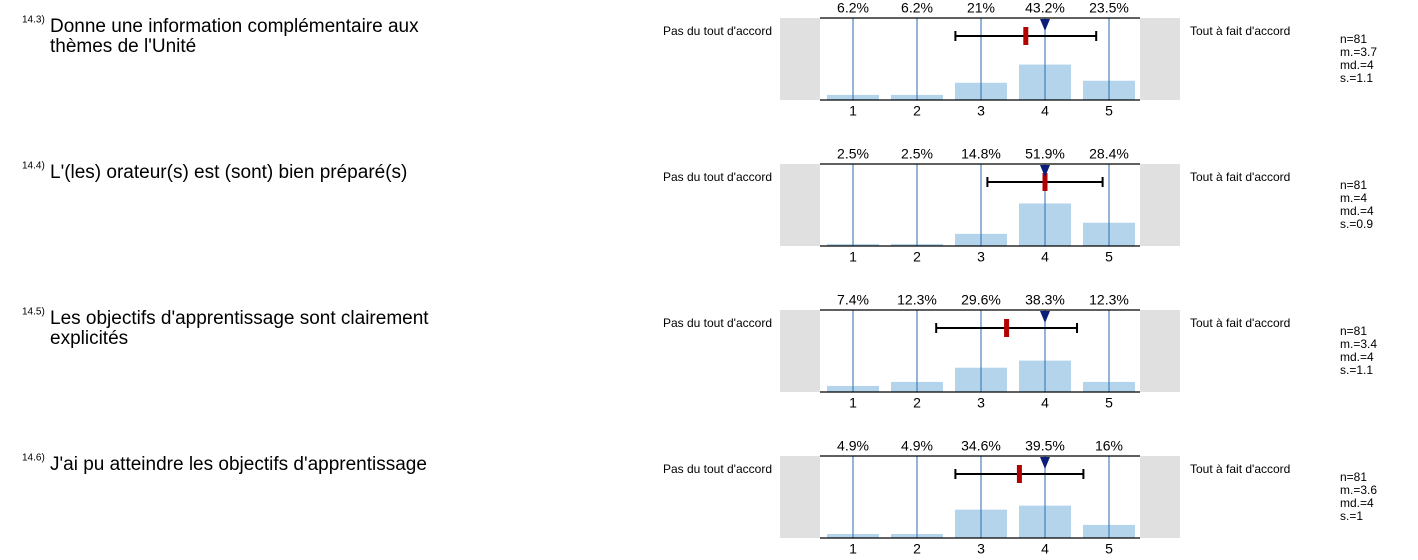 The height and width of the screenshot is (560, 1418). Describe the element at coordinates (981, 154) in the screenshot. I see `value-label: 14.8%` at that location.